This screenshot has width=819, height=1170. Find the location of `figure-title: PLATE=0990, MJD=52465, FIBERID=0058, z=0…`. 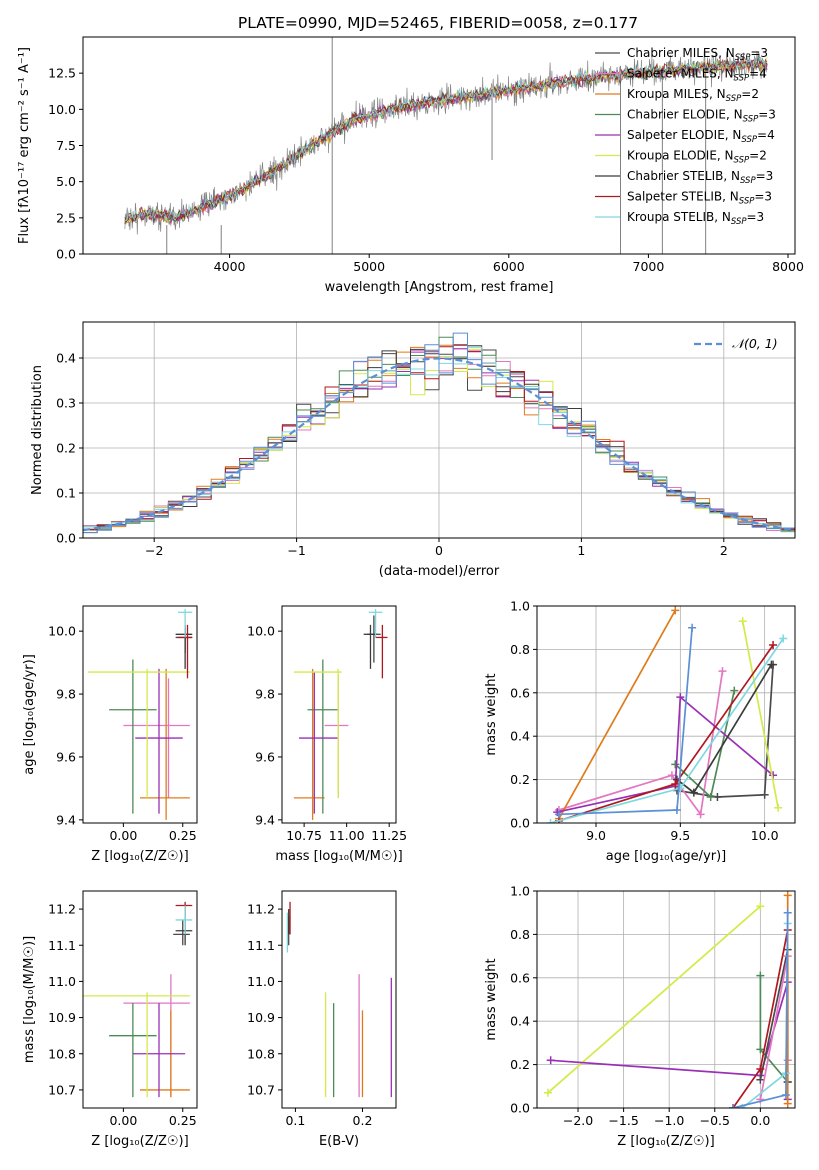

figure-title: PLATE=0990, MJD=52465, FIBERID=0058, z=0… is located at coordinates (438, 23).